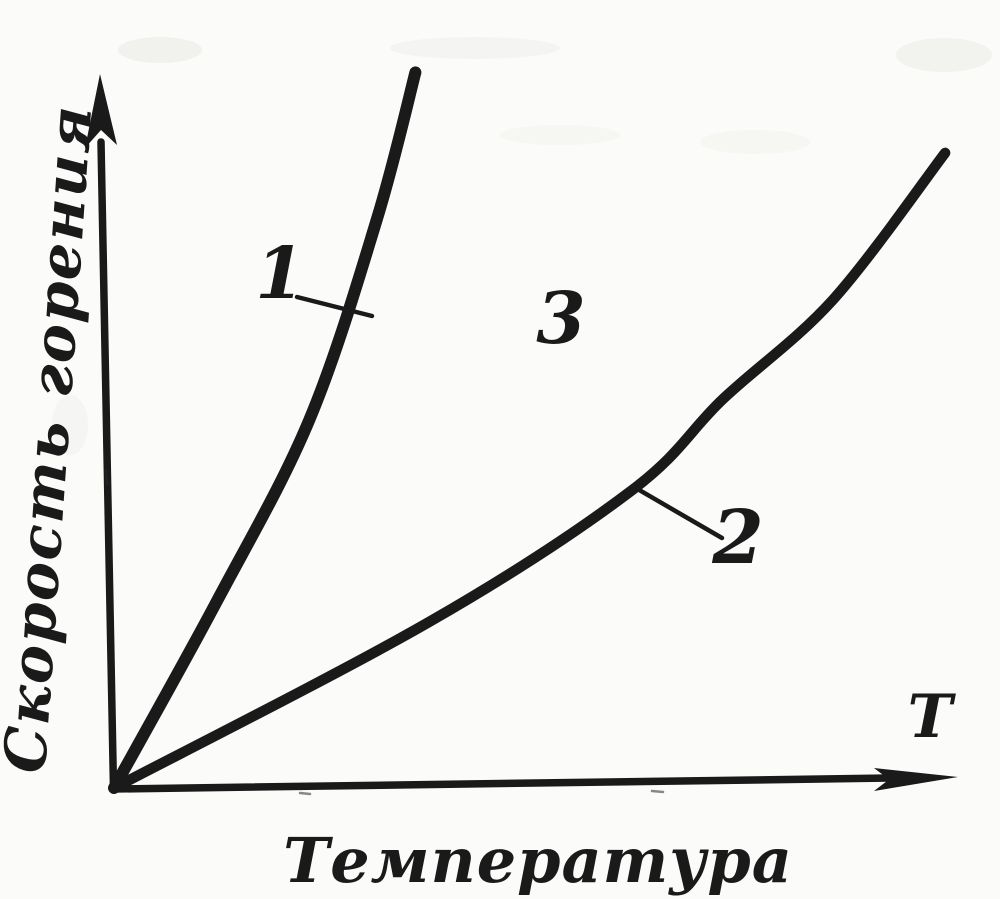  What do you see at coordinates (932, 717) in the screenshot?
I see `x-axis-symbol: Т` at bounding box center [932, 717].